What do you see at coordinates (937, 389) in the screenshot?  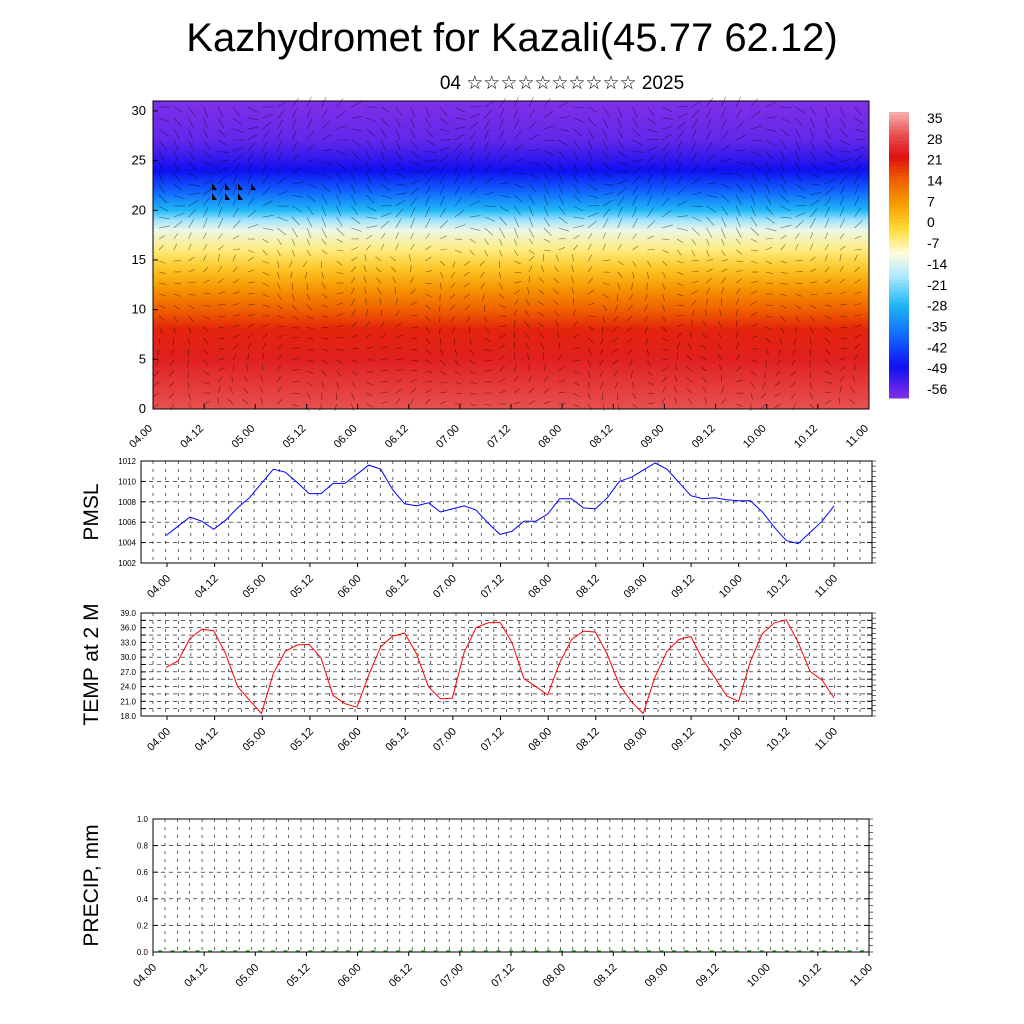 I see `colorbar-label: -56` at bounding box center [937, 389].